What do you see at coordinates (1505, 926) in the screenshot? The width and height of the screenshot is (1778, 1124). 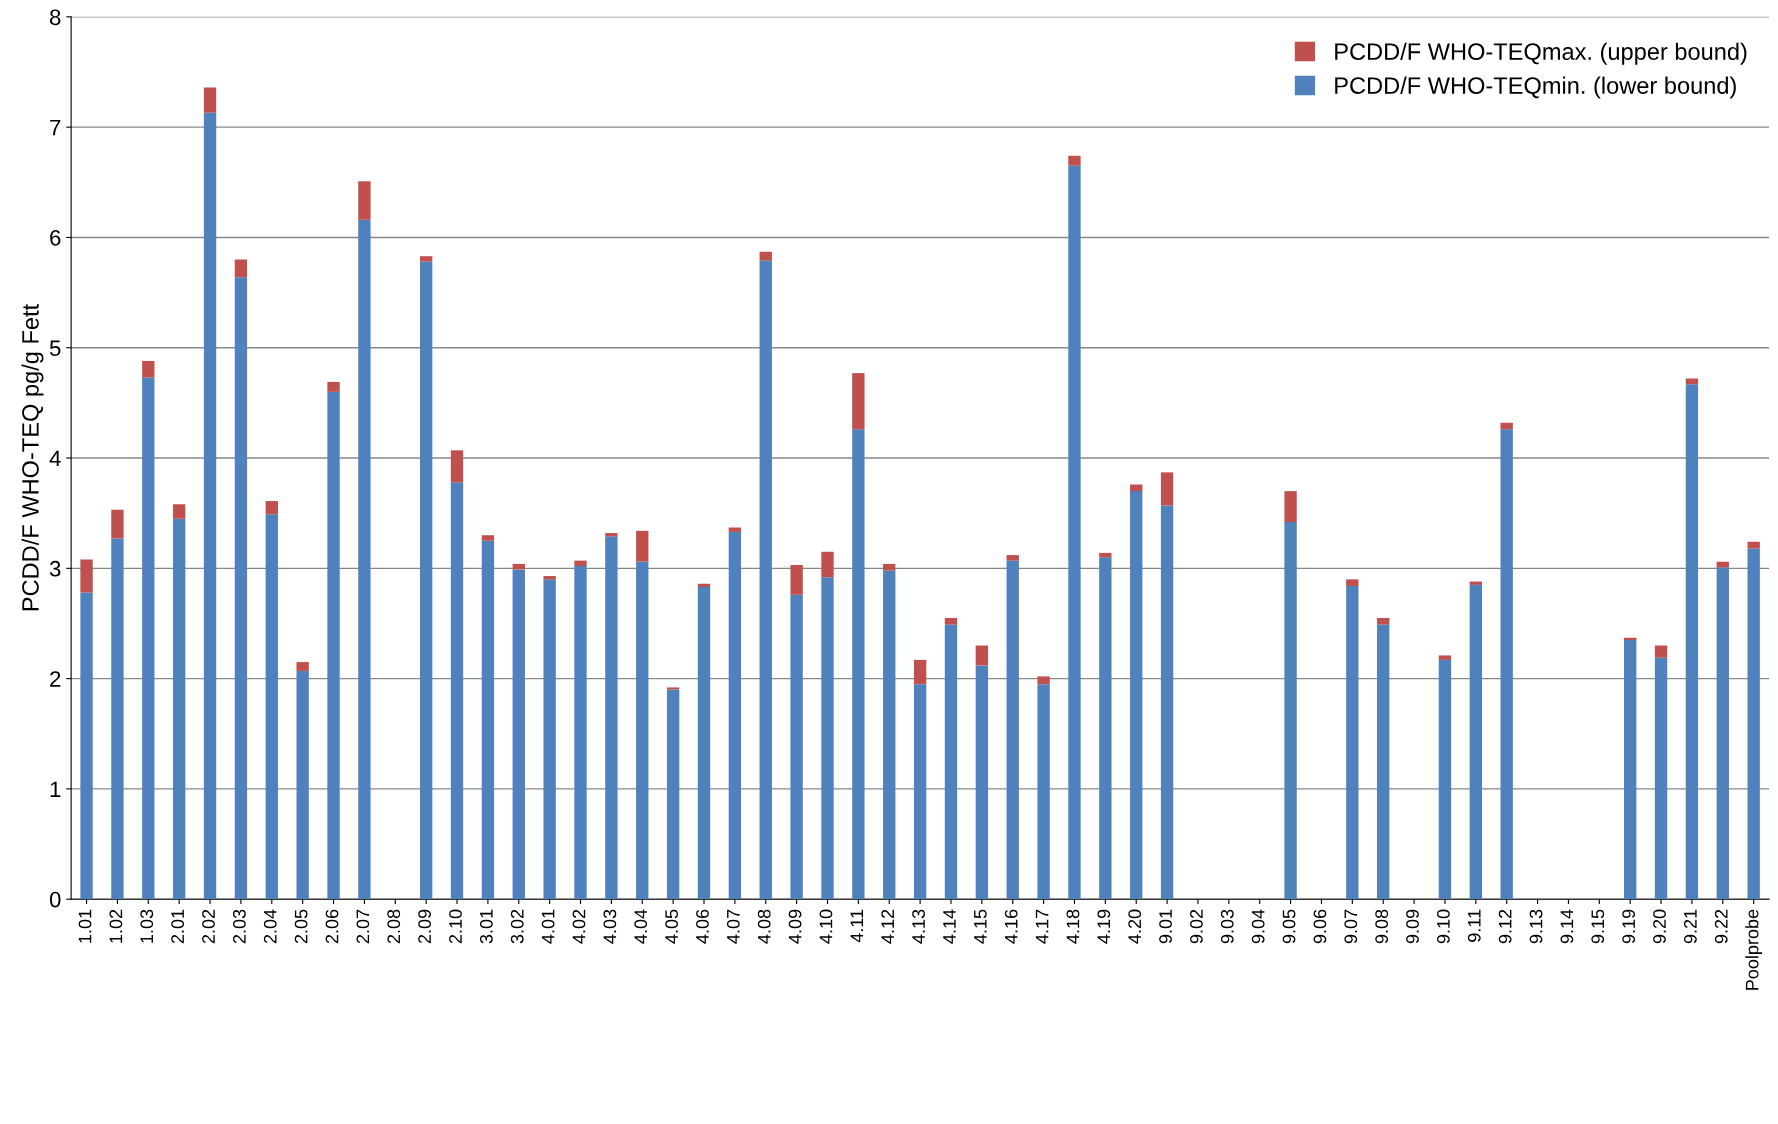 I see `x-tick-label: 9.12` at bounding box center [1505, 926].